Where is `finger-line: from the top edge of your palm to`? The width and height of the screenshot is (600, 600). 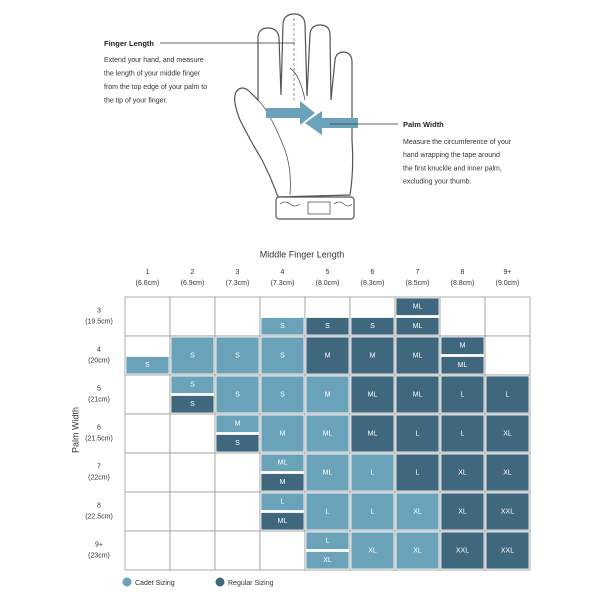 finger-line: from the top edge of your palm to is located at coordinates (155, 87).